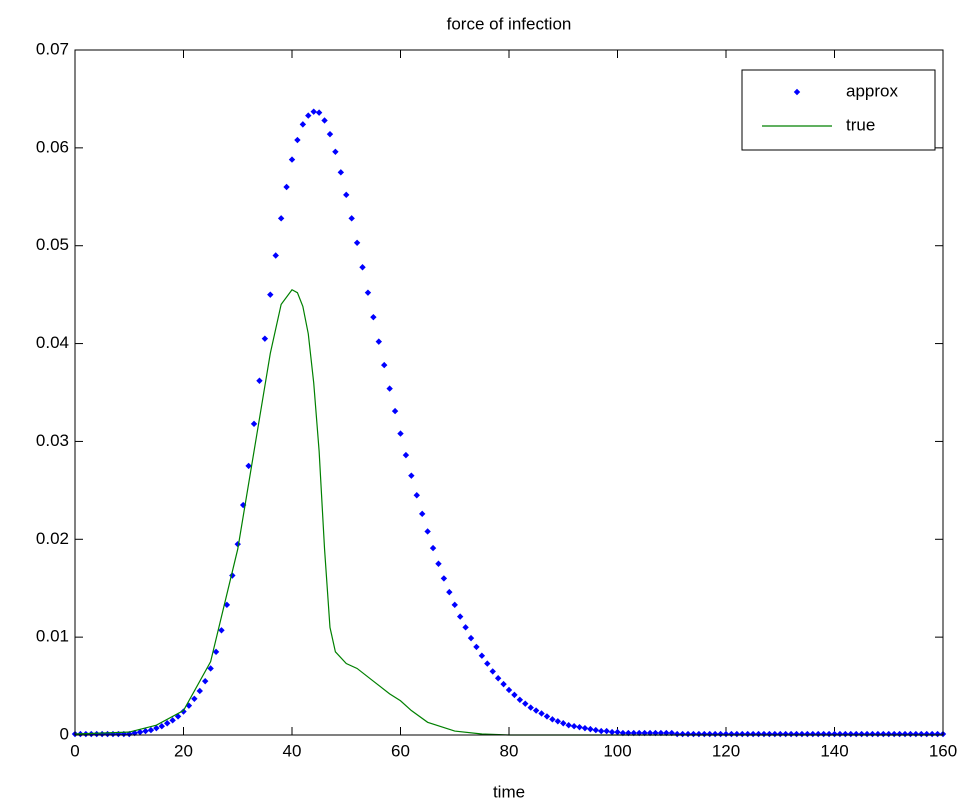 This screenshot has height=807, width=968. What do you see at coordinates (64, 733) in the screenshot?
I see `y-tick-label: 0` at bounding box center [64, 733].